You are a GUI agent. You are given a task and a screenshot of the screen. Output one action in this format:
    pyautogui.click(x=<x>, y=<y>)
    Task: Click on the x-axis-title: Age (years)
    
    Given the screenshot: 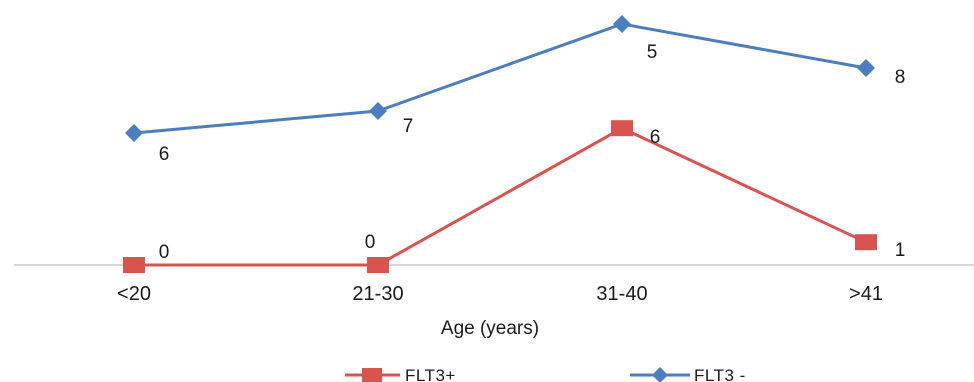 What is the action you would take?
    pyautogui.click(x=490, y=328)
    